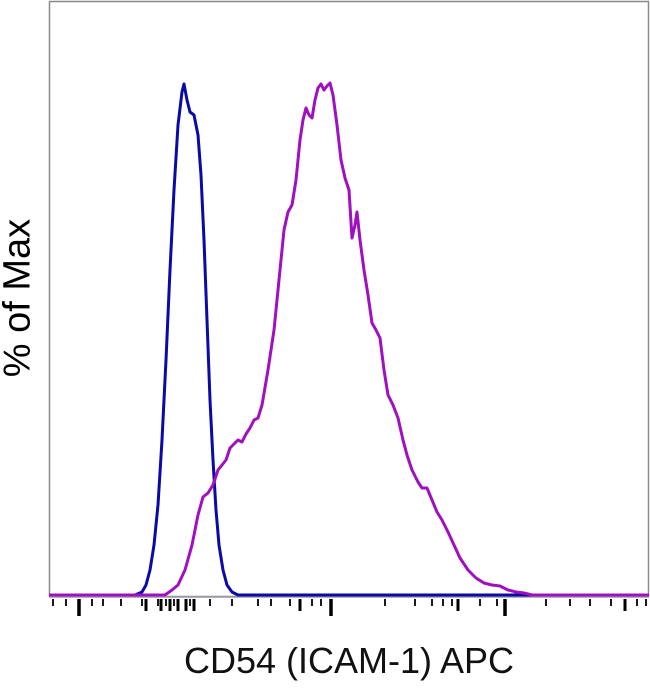  I want to click on x-axis-ticks, so click(349, 607).